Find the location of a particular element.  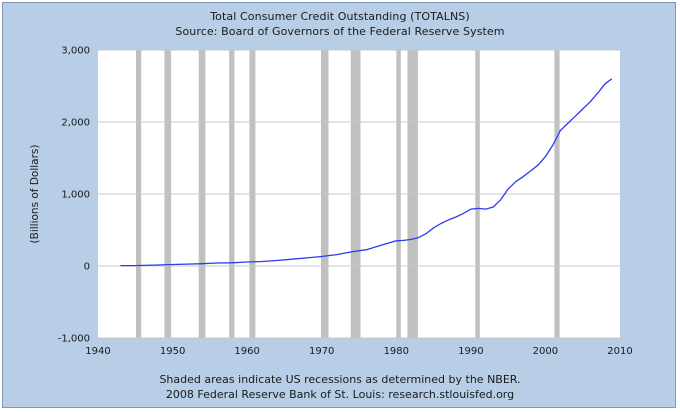

x-tick-label: 1990 is located at coordinates (470, 351).